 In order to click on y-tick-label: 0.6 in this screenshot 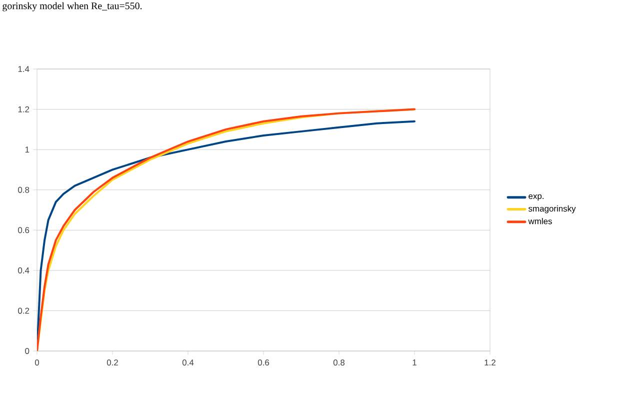, I will do `click(24, 230)`.